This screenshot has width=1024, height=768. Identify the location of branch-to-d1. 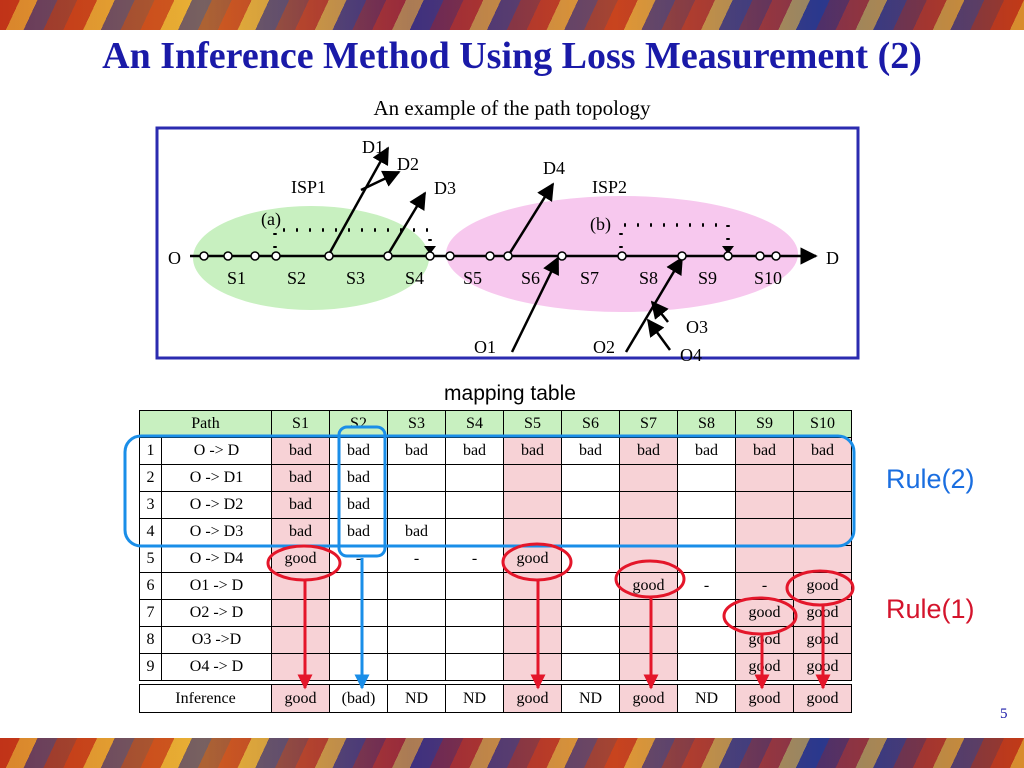
(358, 201).